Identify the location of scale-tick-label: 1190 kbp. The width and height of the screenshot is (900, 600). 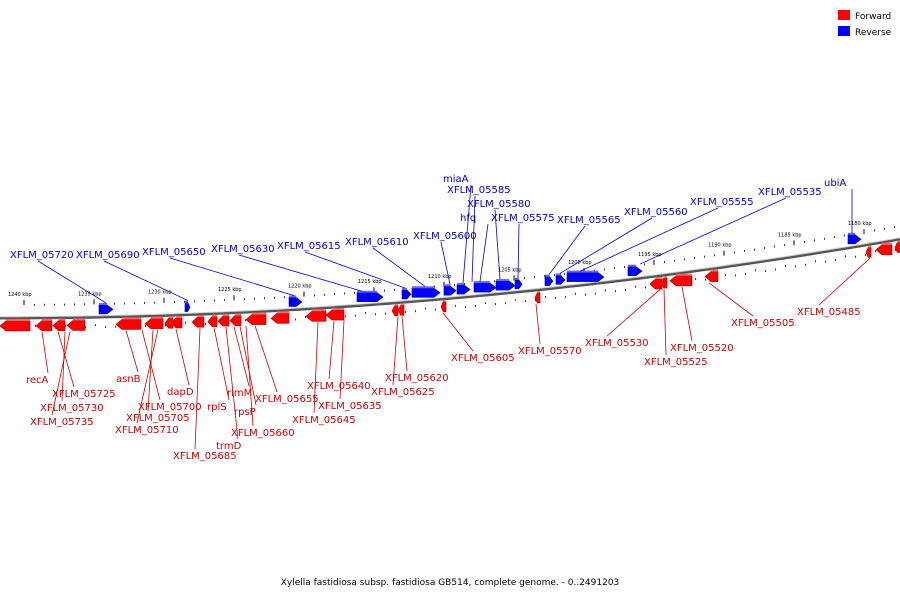
(720, 246).